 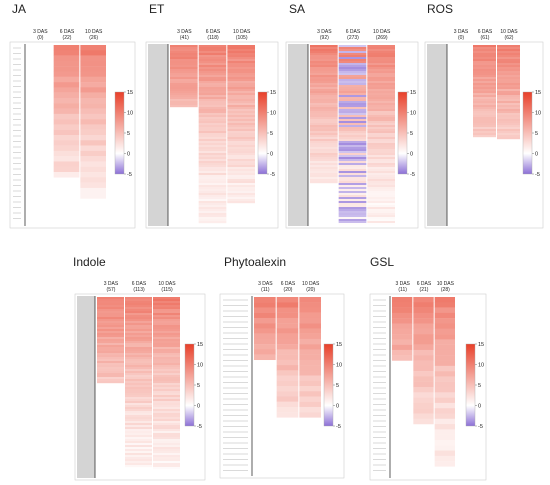 What do you see at coordinates (337, 386) in the screenshot?
I see `colorbar-tick-label: 5` at bounding box center [337, 386].